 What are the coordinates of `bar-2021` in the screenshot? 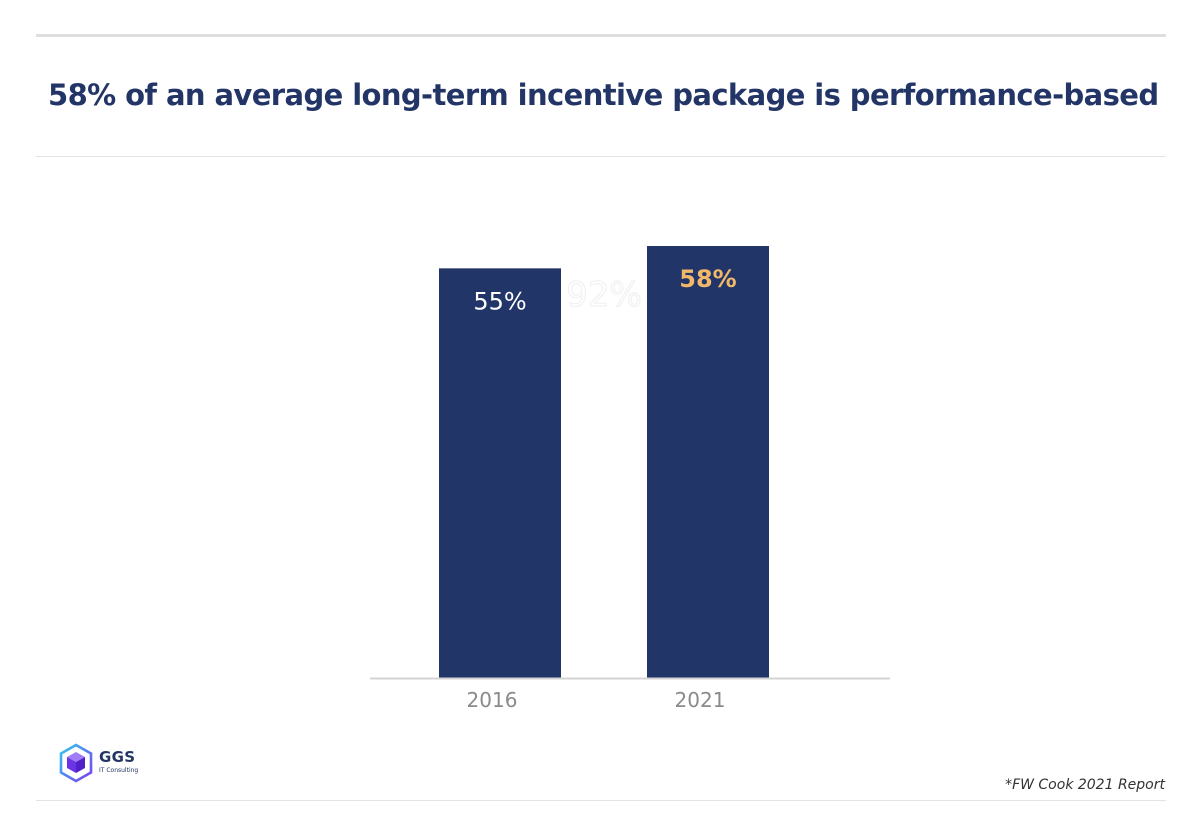 It's located at (708, 462).